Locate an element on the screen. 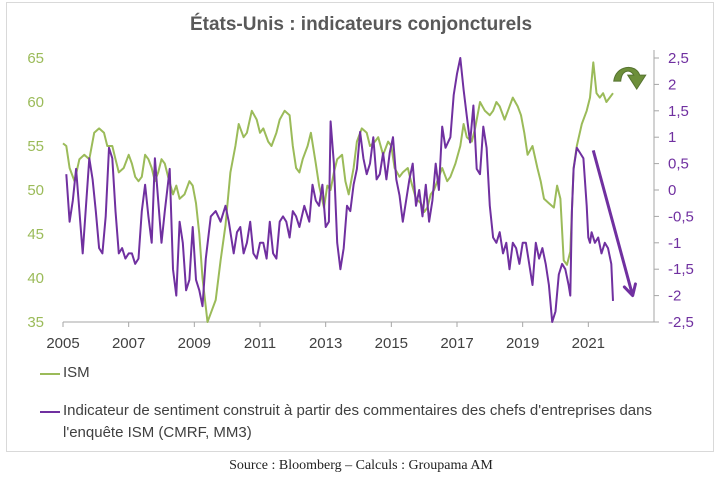 The image size is (722, 486). legend-item-ism: ISM is located at coordinates (65, 373).